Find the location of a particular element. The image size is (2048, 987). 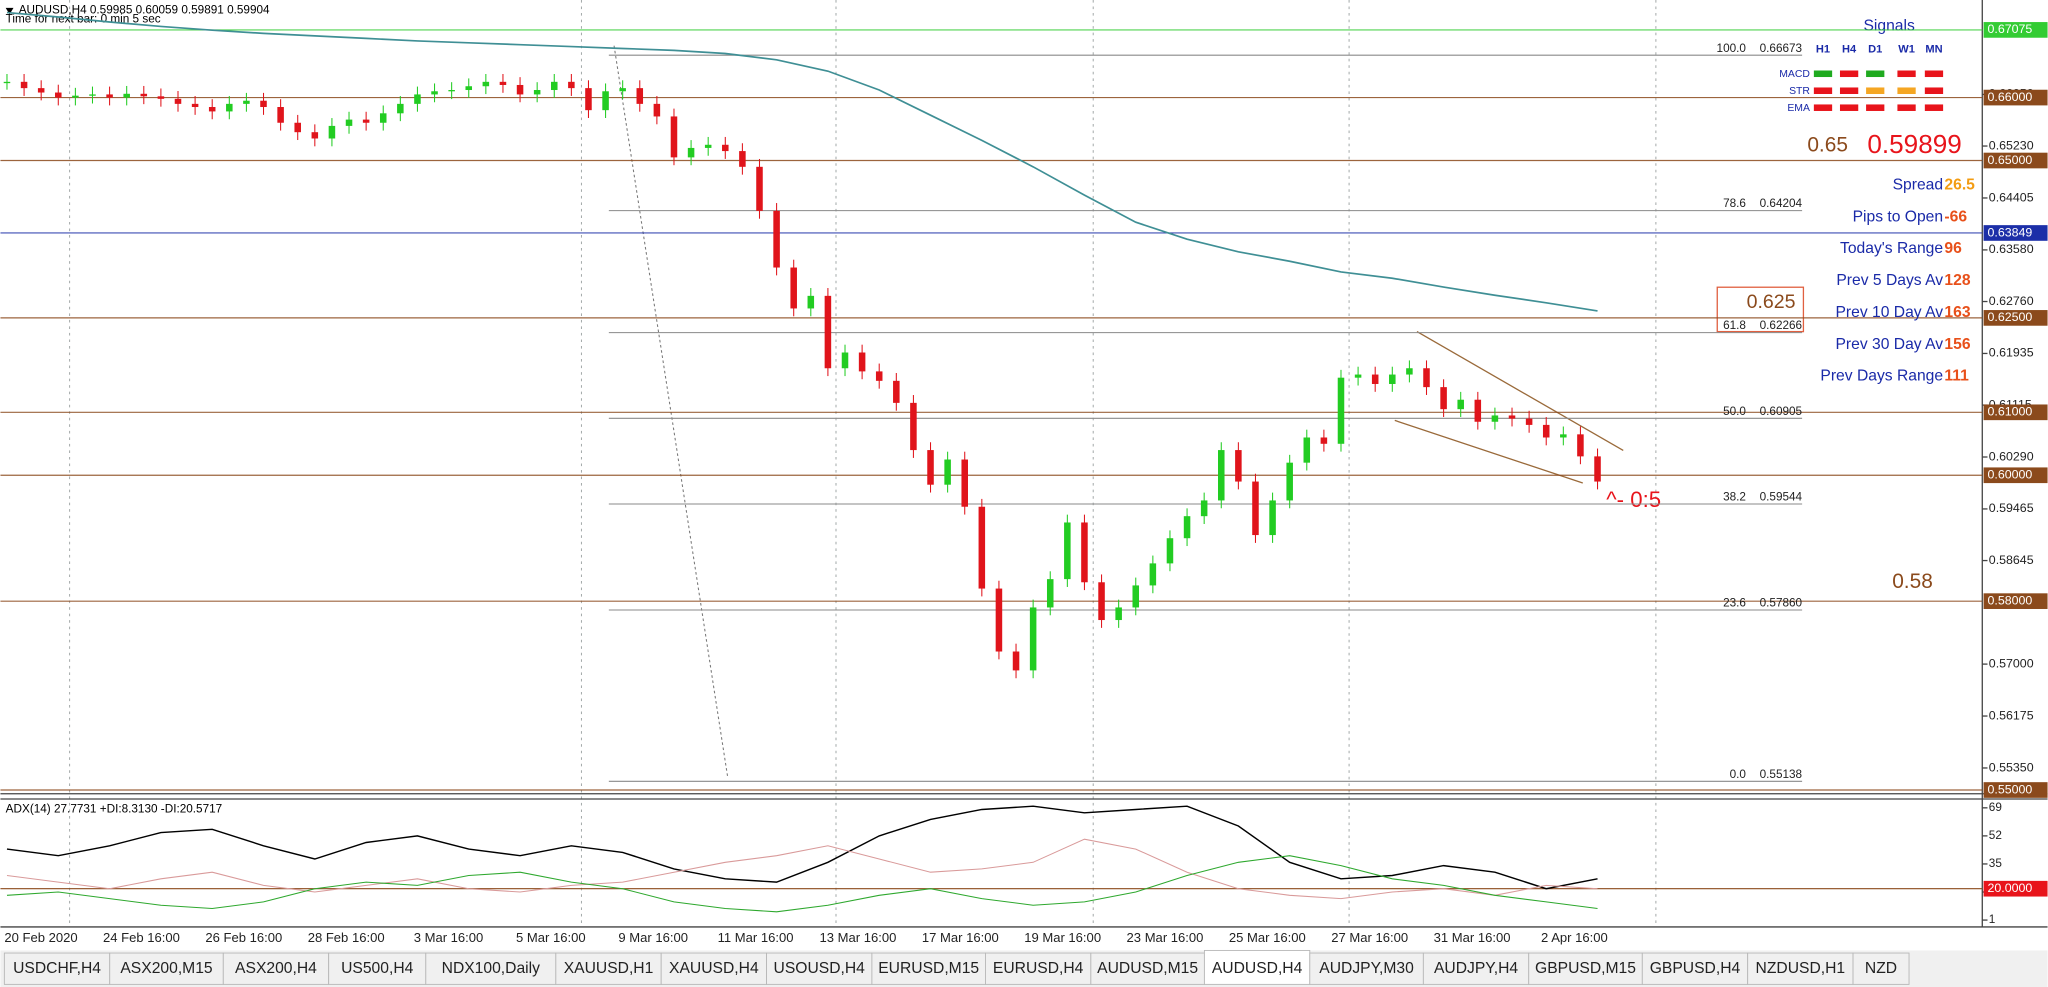

price-tick-label: 0.60290 is located at coordinates (2011, 456).